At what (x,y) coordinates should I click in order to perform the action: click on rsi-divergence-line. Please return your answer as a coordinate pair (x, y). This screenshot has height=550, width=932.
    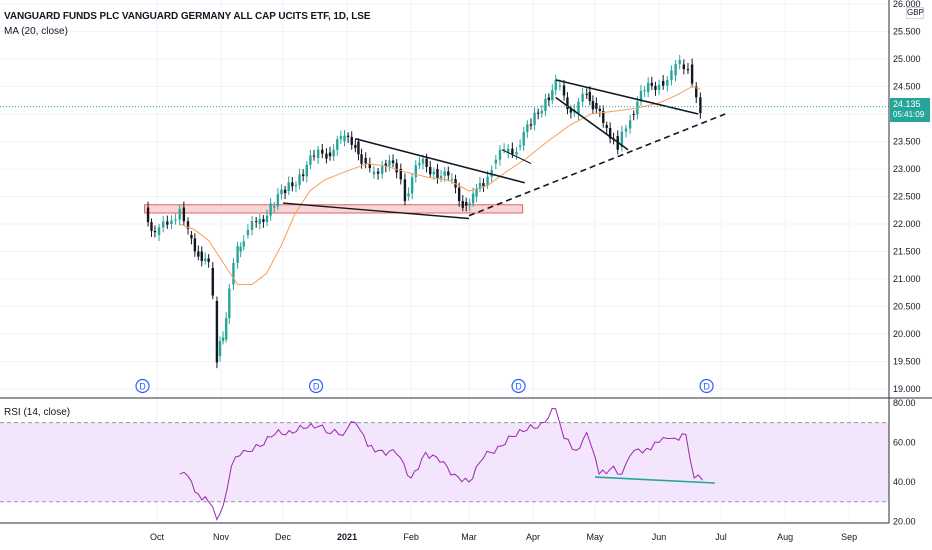
    Looking at the image, I should click on (654, 480).